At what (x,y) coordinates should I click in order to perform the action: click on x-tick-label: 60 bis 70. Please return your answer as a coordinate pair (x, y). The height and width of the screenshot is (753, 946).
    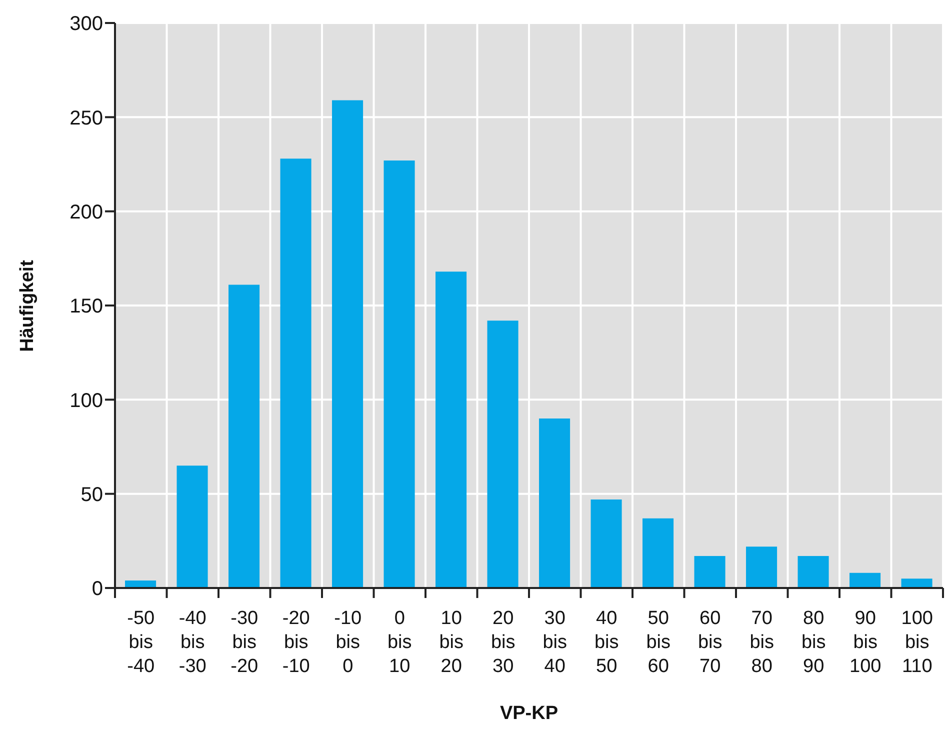
    Looking at the image, I should click on (710, 642).